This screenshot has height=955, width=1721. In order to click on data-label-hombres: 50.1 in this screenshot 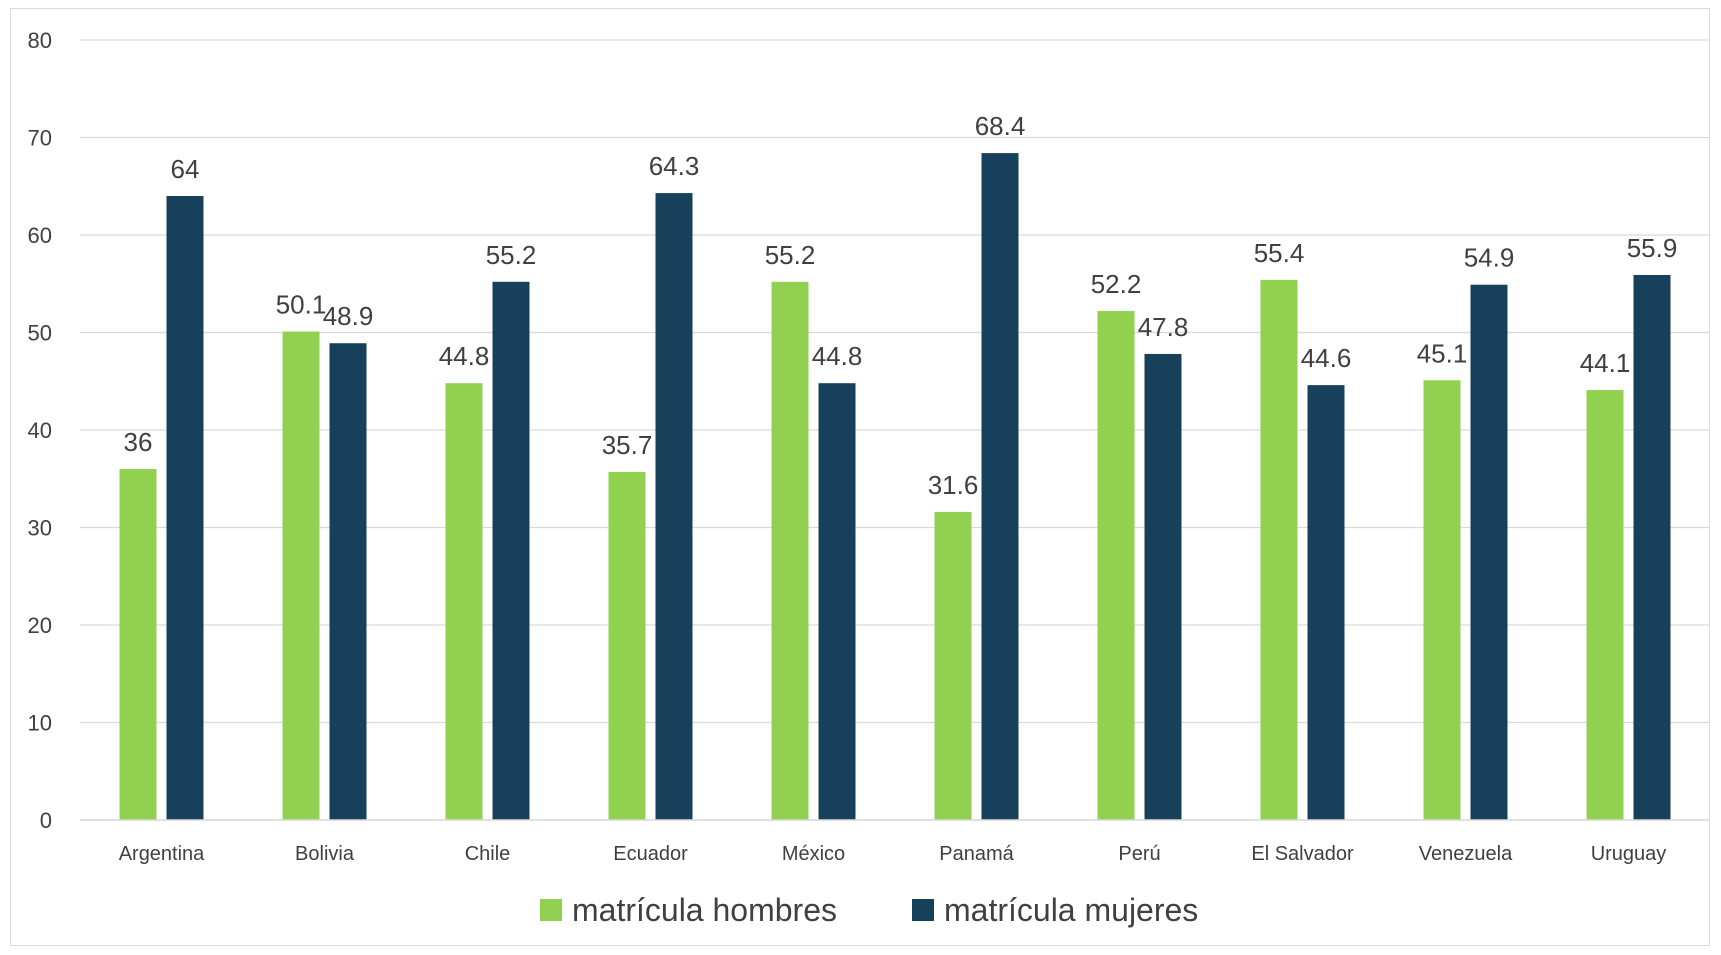, I will do `click(301, 305)`.